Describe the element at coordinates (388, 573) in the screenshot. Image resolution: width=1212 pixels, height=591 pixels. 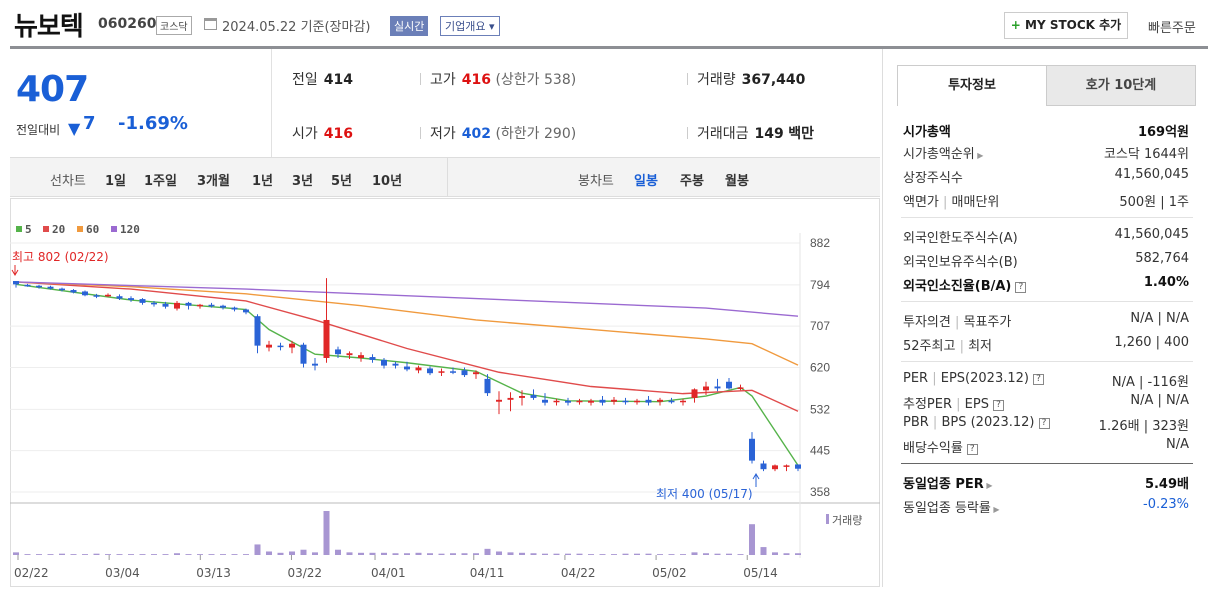
I see `x-tick-label: 04/01` at that location.